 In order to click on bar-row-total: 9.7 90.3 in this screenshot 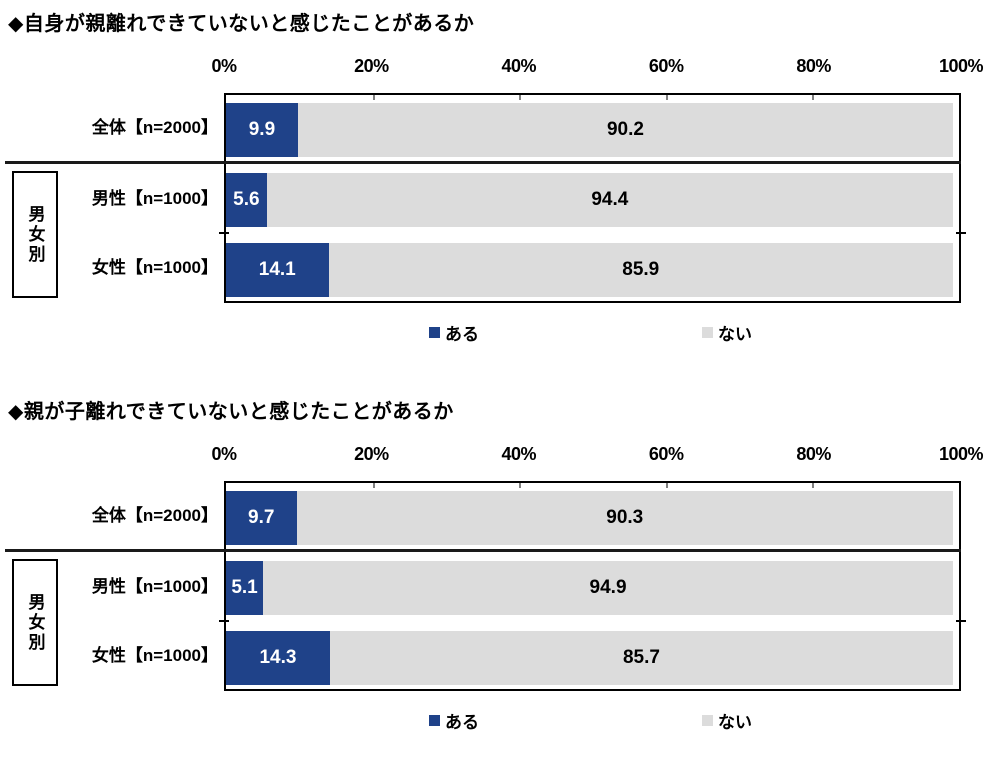, I will do `click(592, 518)`.